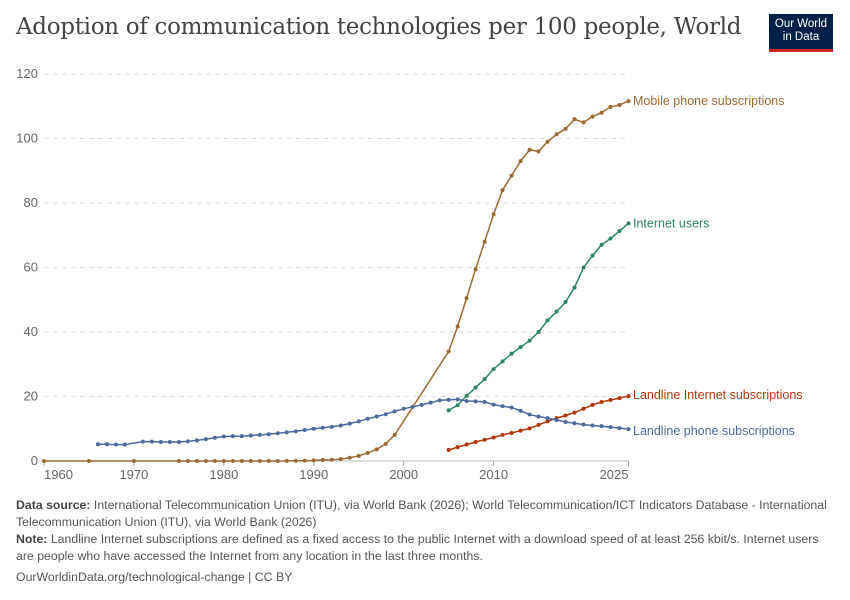  Describe the element at coordinates (801, 37) in the screenshot. I see `logo-line2: in Data` at that location.